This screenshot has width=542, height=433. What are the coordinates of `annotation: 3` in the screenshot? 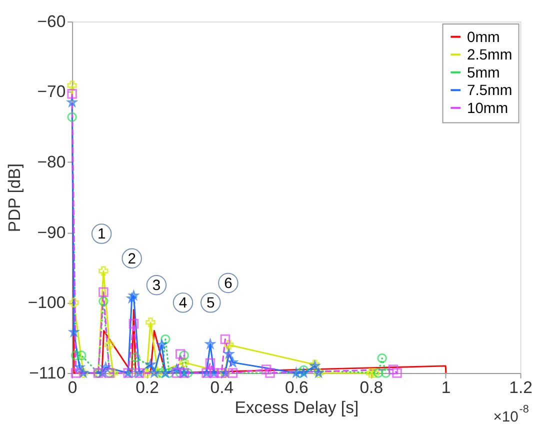 It's located at (156, 286).